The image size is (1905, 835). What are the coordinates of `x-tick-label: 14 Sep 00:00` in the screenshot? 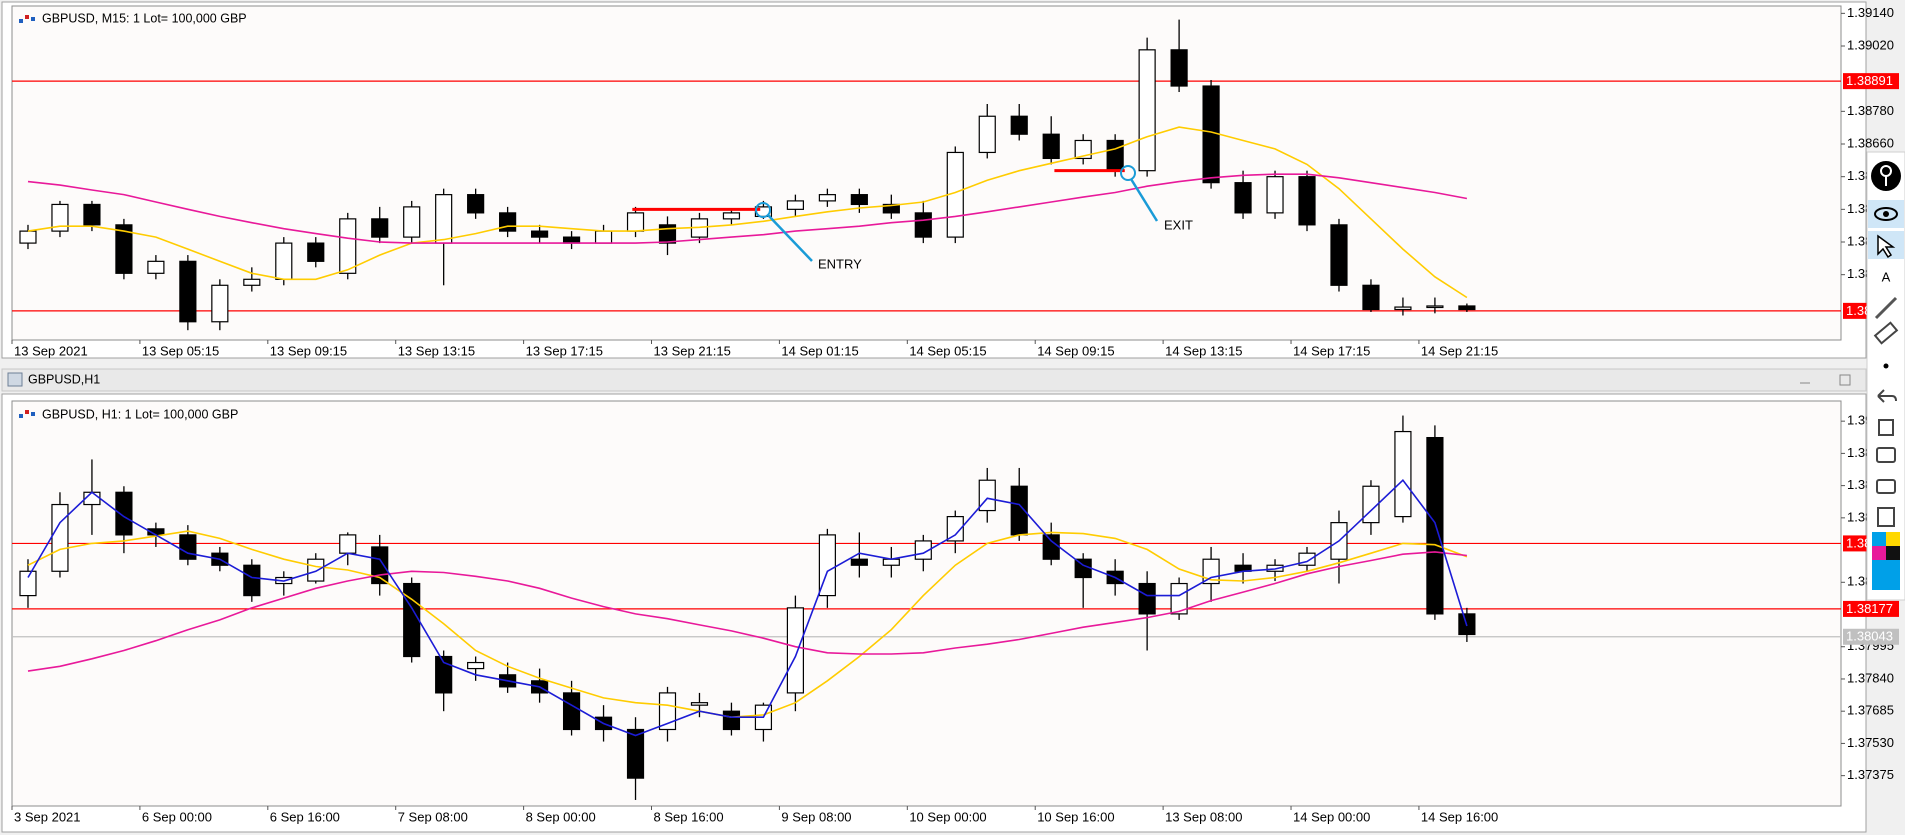 It's located at (1331, 816).